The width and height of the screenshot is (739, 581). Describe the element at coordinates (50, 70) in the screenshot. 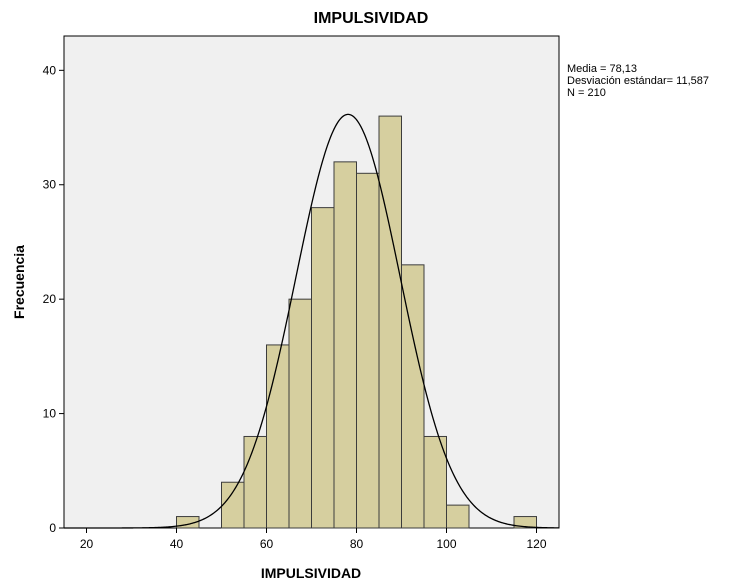

I see `y-tick-label: 40` at that location.